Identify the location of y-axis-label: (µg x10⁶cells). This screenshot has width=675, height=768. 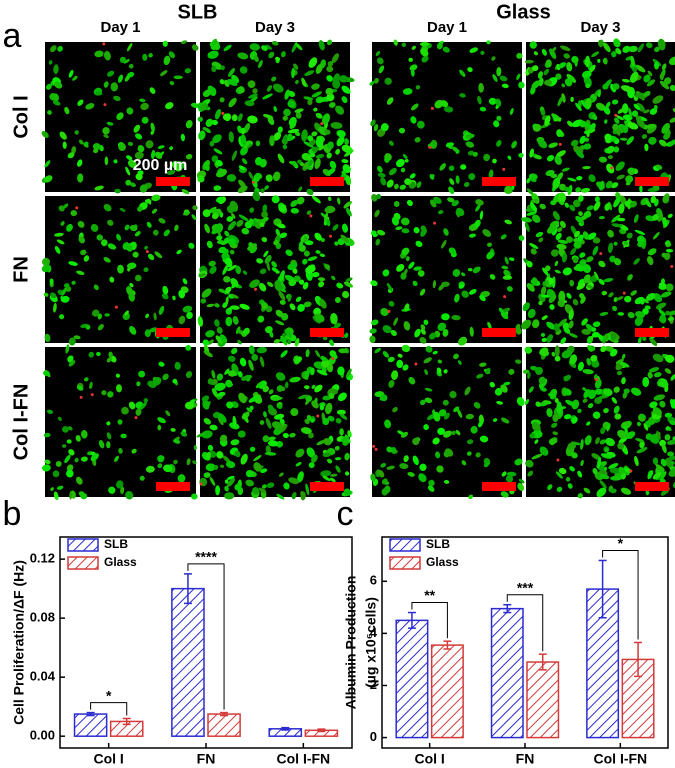
(371, 642).